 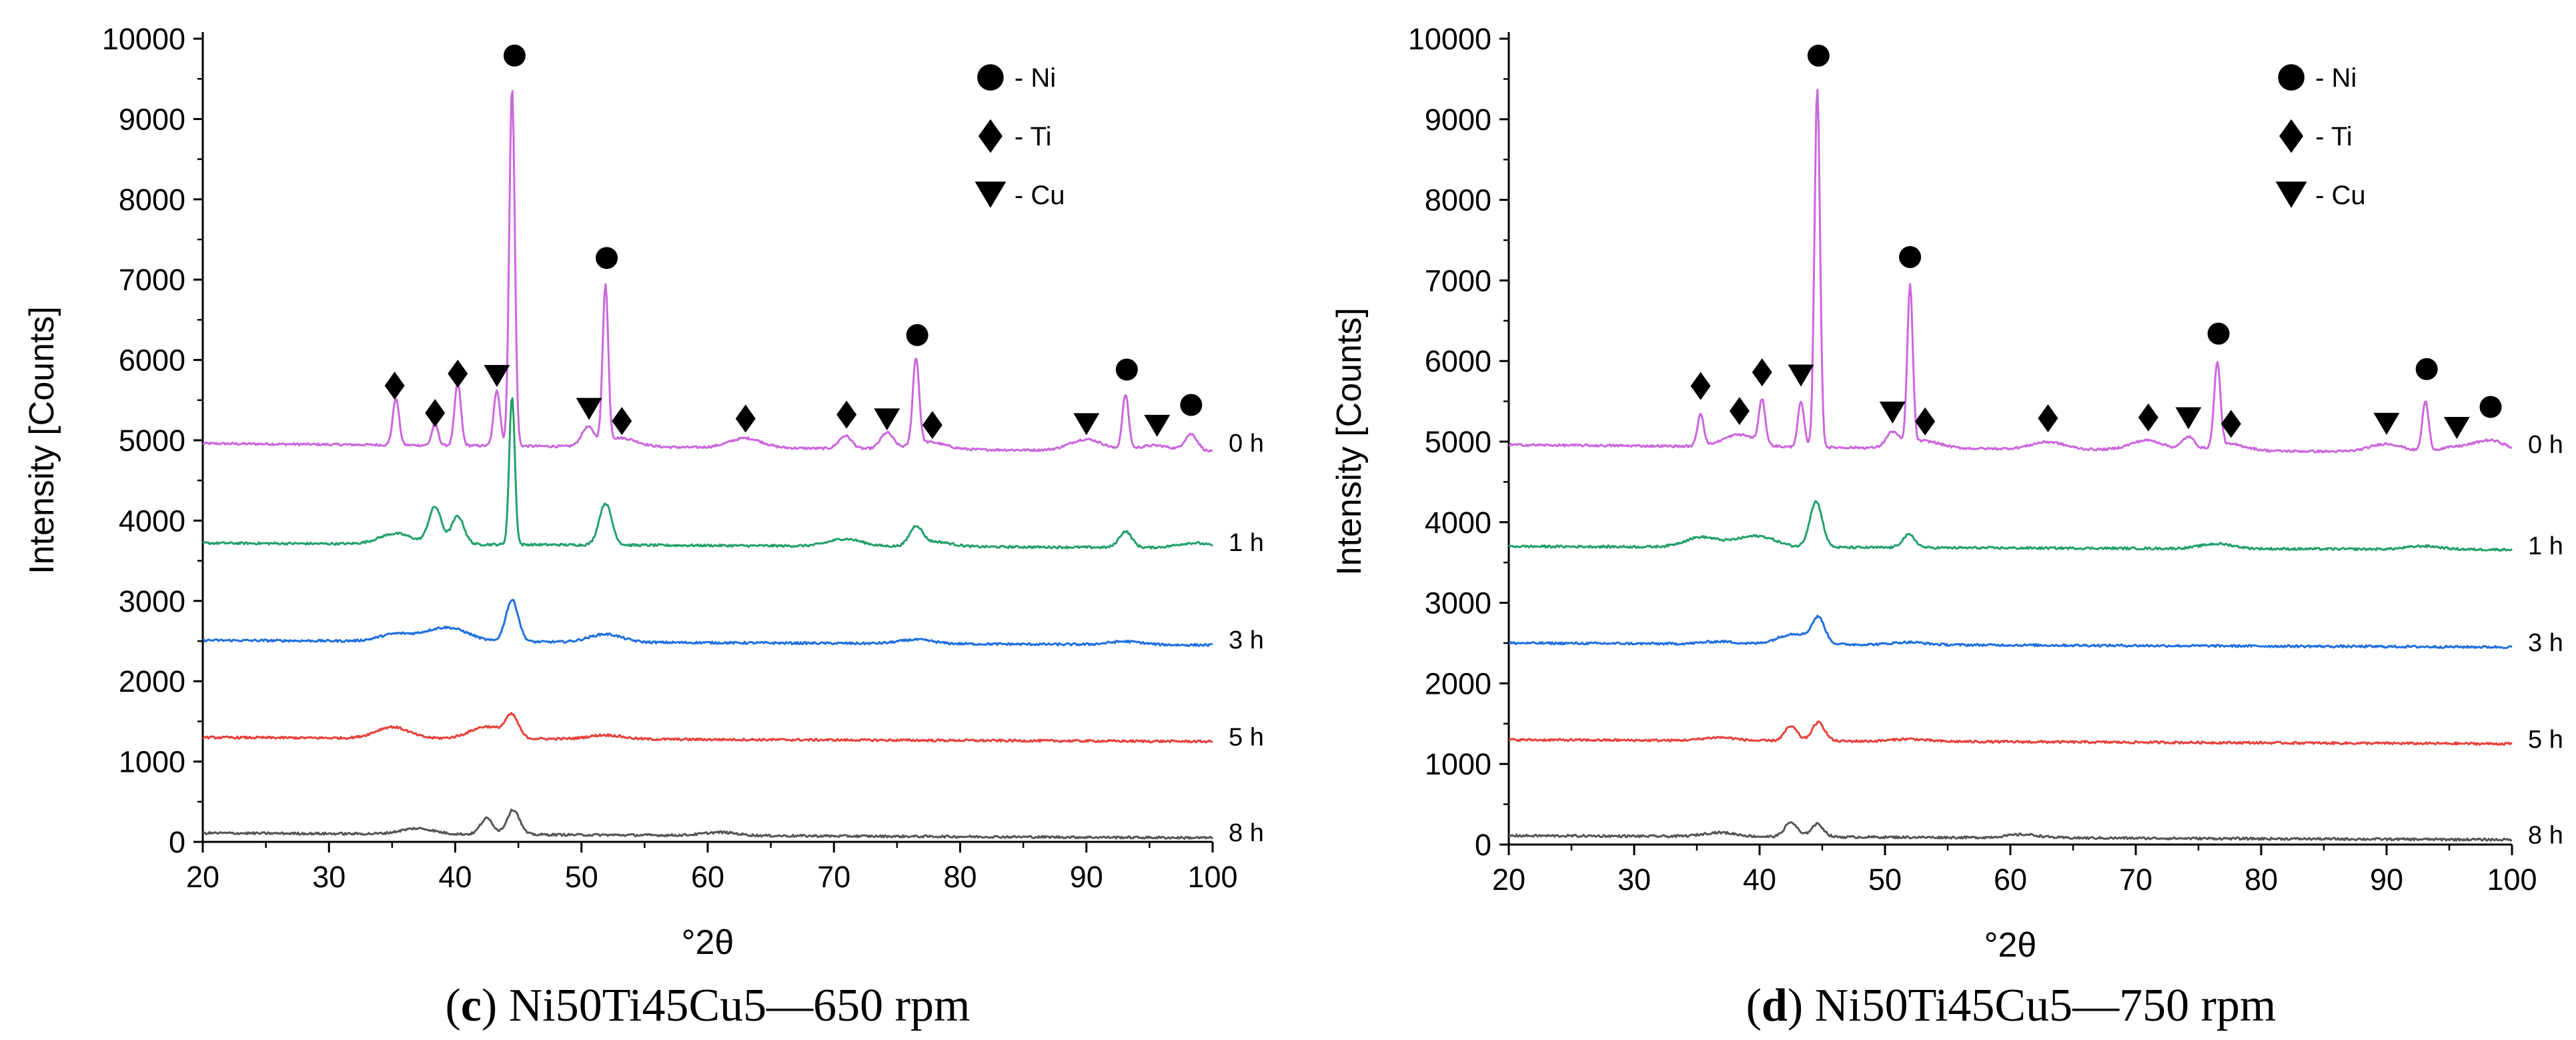 What do you see at coordinates (152, 601) in the screenshot?
I see `y-tick-label: 3000` at bounding box center [152, 601].